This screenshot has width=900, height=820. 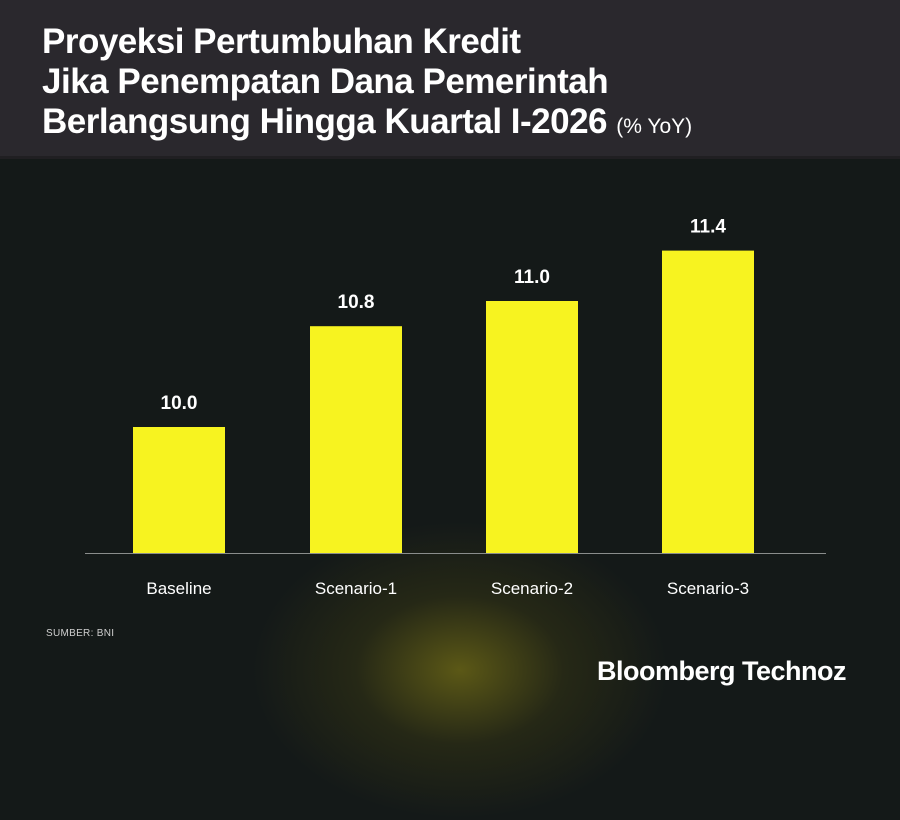 What do you see at coordinates (281, 41) in the screenshot?
I see `title-line: Proyeksi Pertumbuhan Kredit` at bounding box center [281, 41].